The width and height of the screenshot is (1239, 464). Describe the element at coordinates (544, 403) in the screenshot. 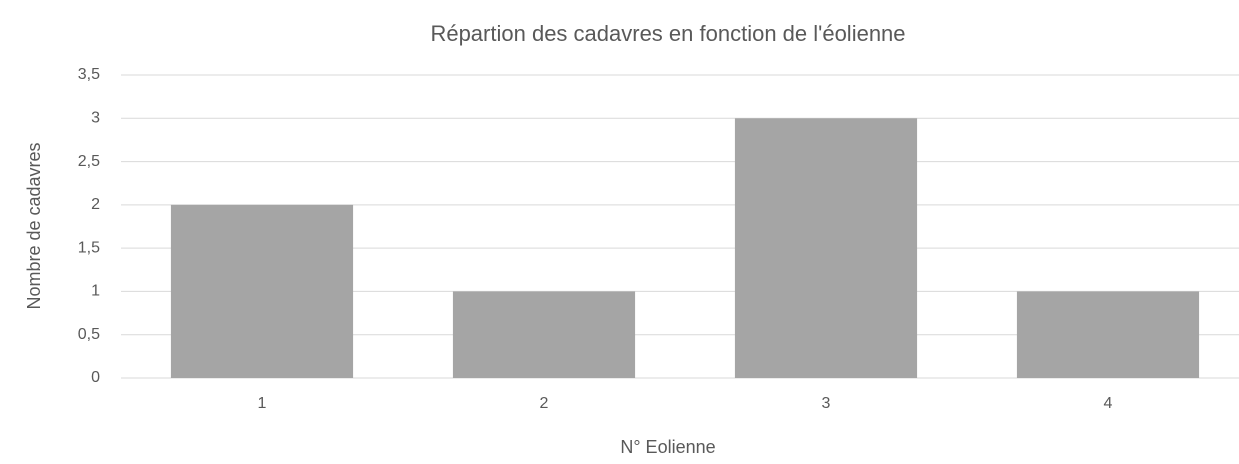

I see `x-tick-label: 2` at that location.